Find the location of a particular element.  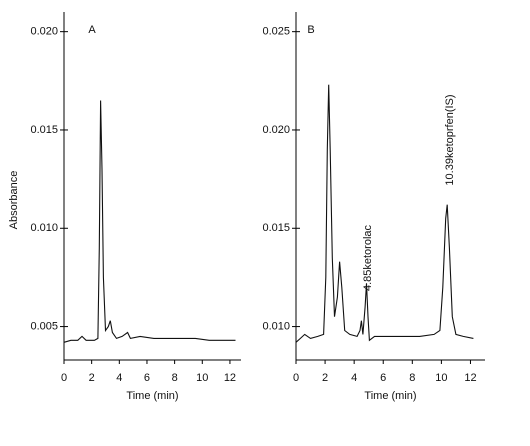

panel-label: A is located at coordinates (92, 30).